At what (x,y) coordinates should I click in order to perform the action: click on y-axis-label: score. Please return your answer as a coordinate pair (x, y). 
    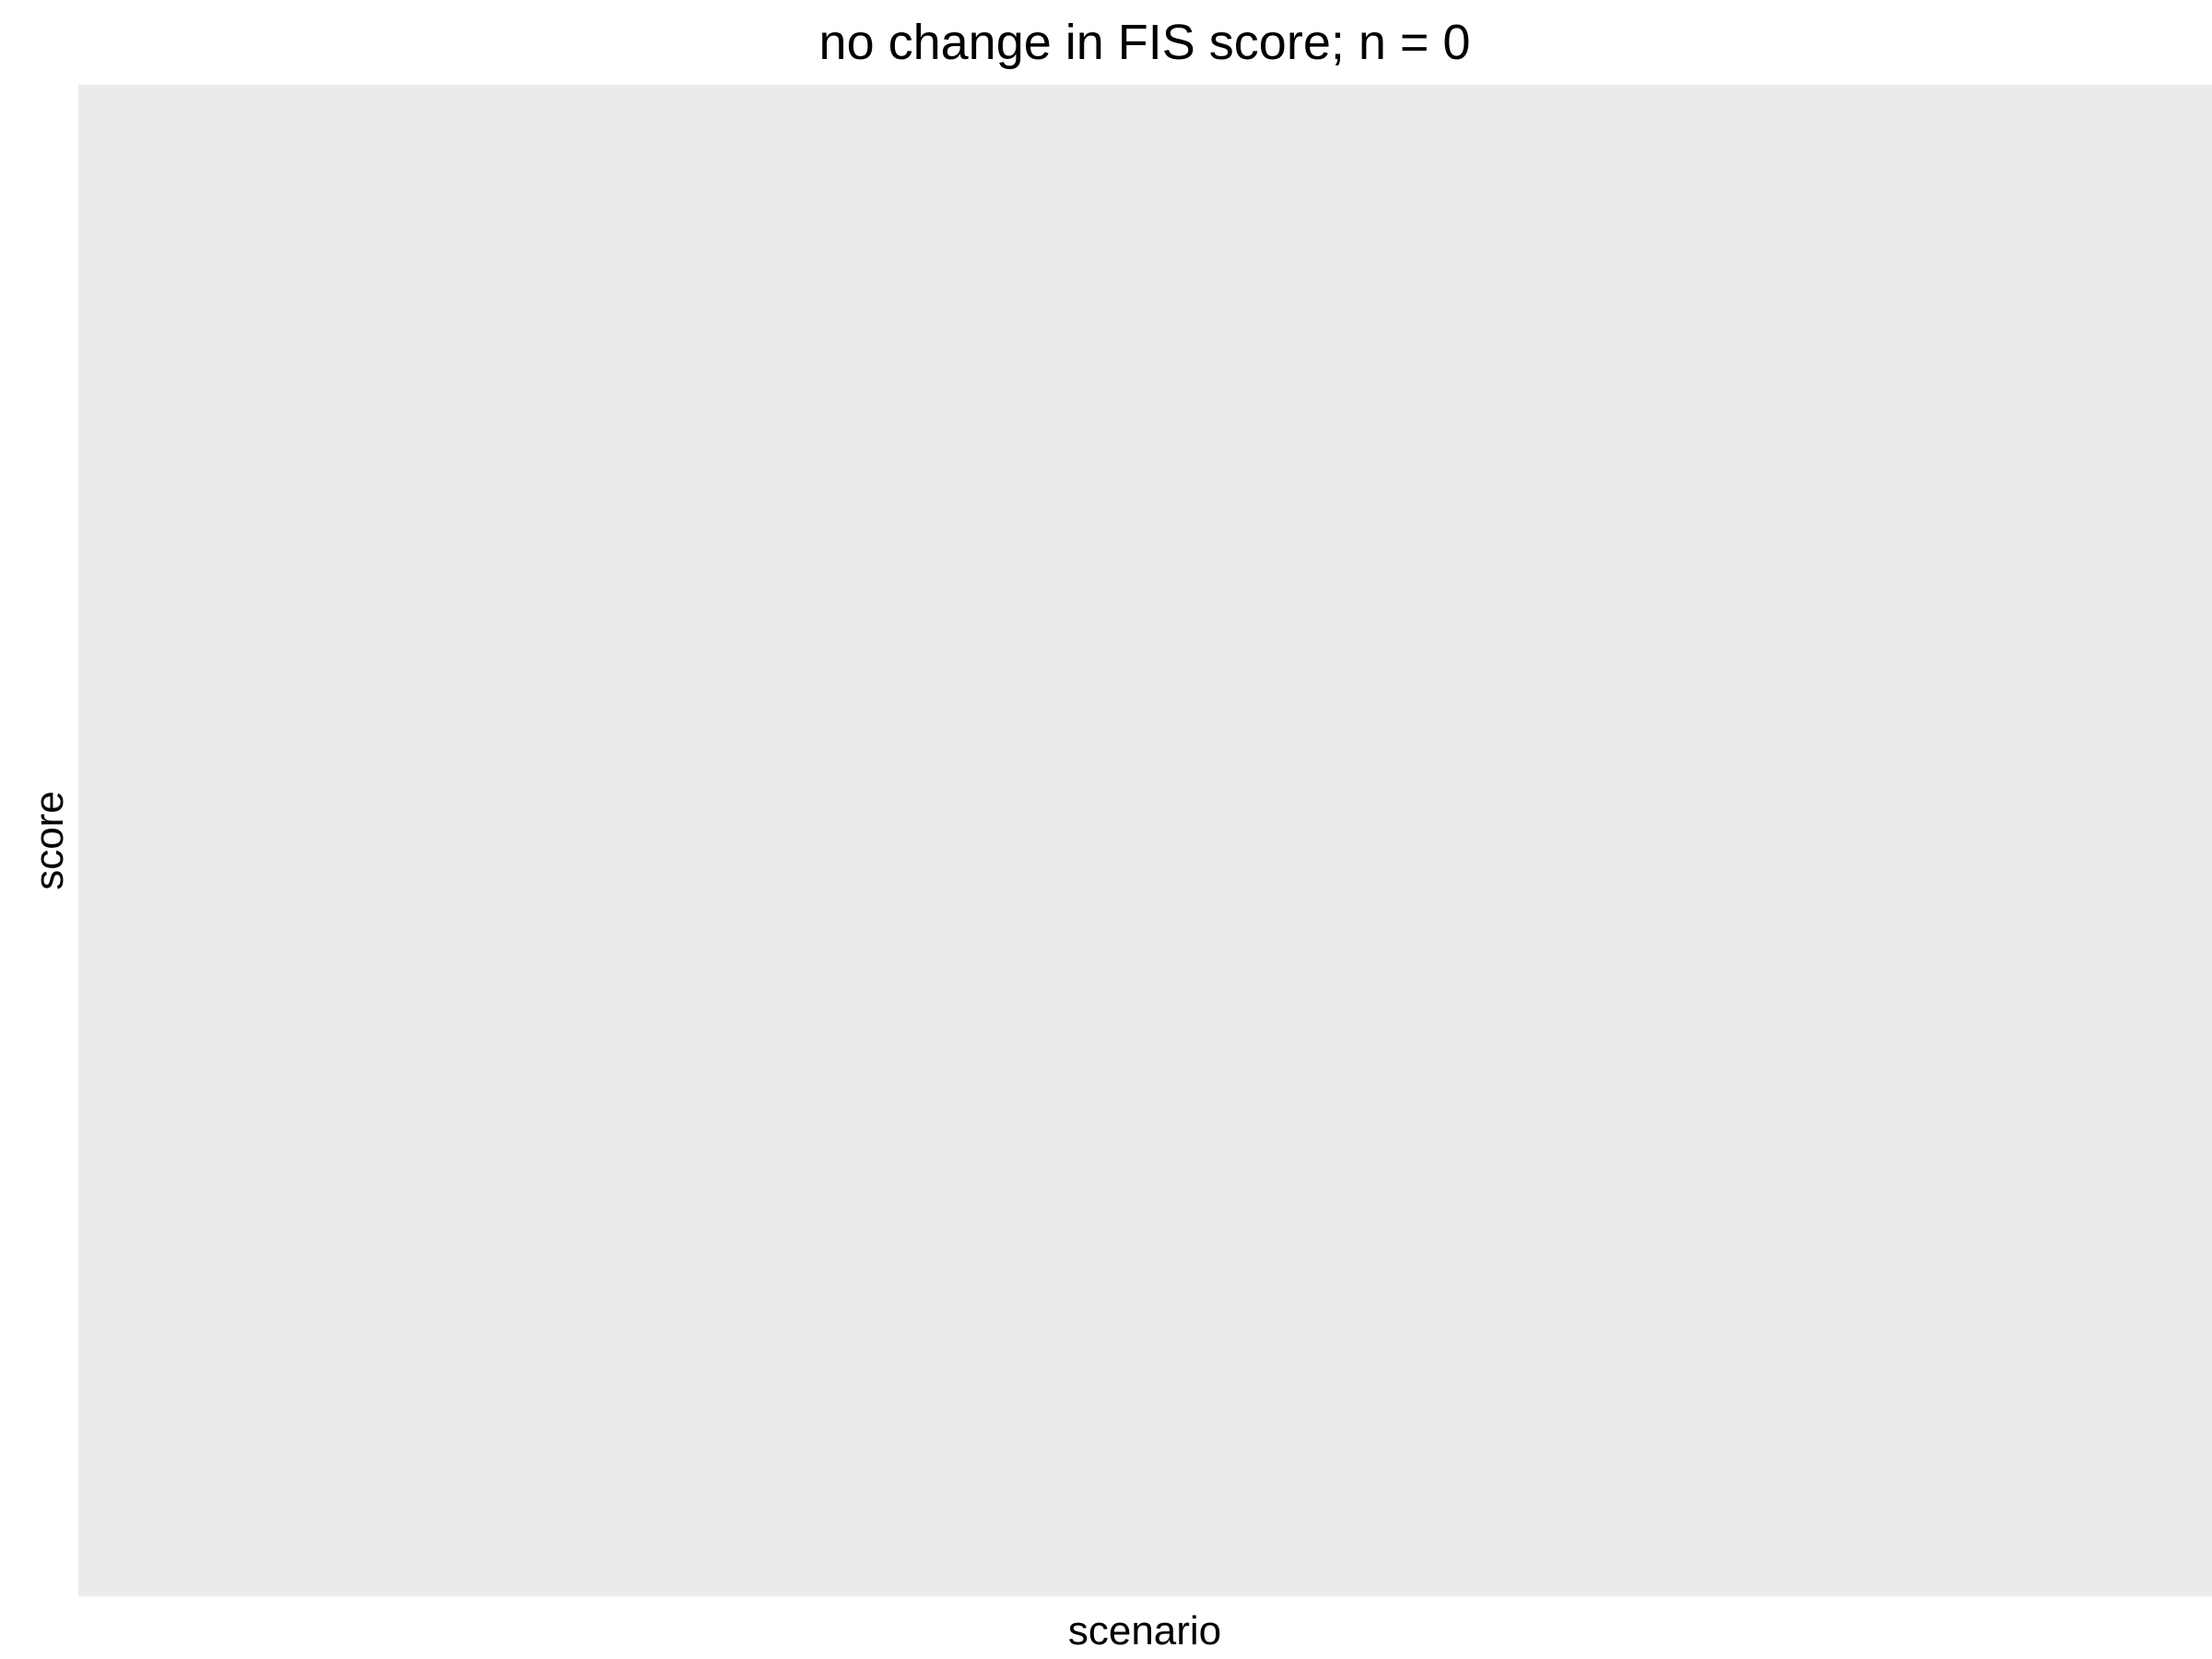
    Looking at the image, I should click on (49, 840).